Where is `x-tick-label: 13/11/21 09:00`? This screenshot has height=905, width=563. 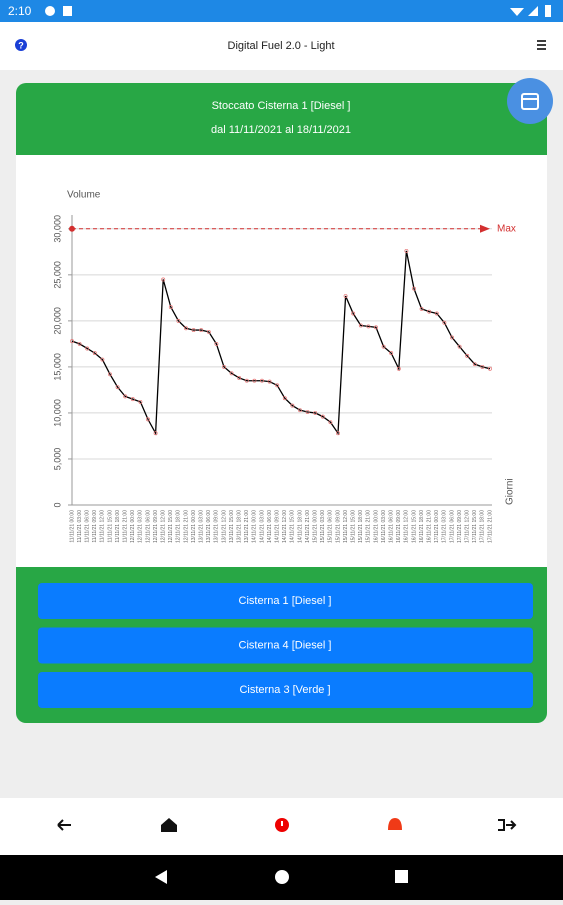 x-tick-label: 13/11/21 09:00 is located at coordinates (217, 526).